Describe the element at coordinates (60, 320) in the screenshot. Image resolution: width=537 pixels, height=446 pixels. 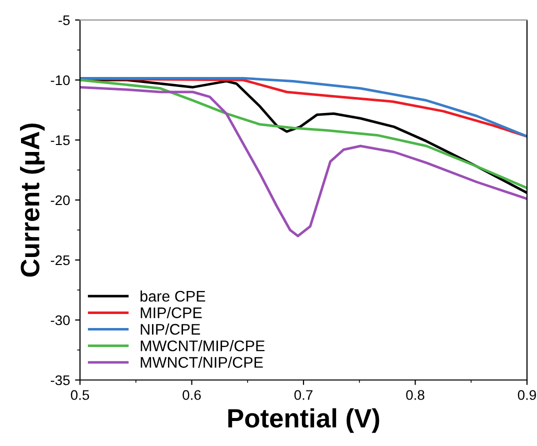
I see `y-tick-label: -30` at that location.